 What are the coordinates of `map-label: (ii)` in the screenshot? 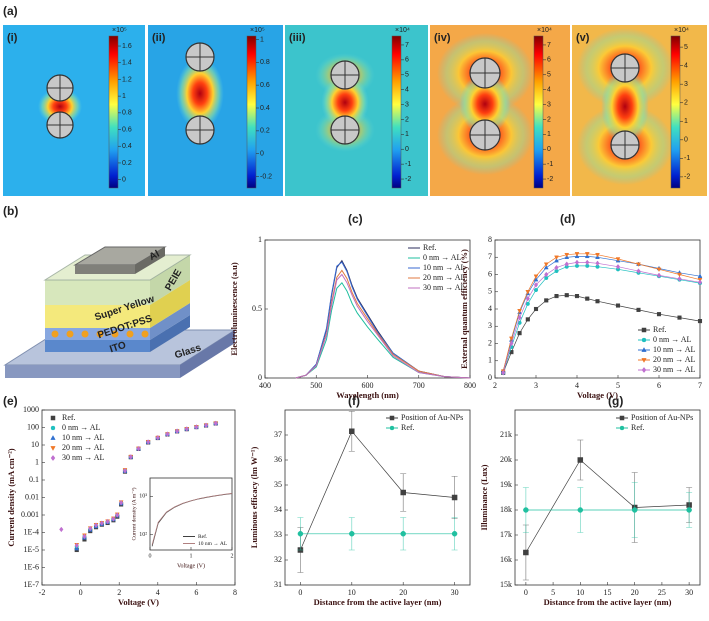 It's located at (159, 38).